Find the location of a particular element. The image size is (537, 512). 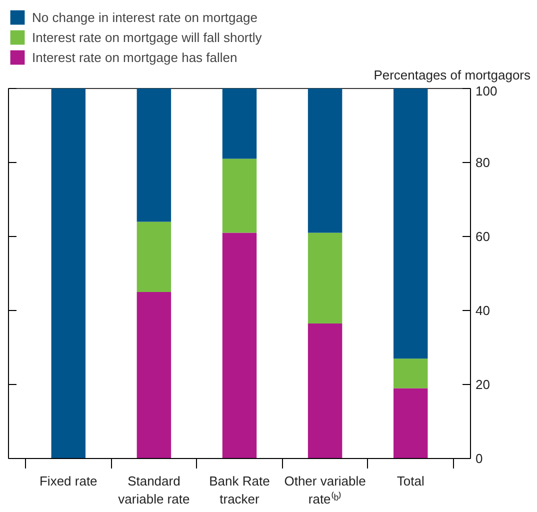

y-tick-label: 60 is located at coordinates (483, 236).